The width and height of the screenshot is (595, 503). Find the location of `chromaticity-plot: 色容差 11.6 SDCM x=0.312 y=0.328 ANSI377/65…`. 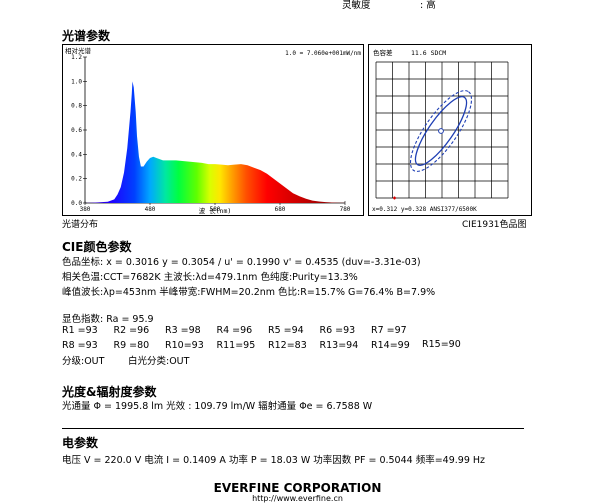

chromaticity-plot: 色容差 11.6 SDCM x=0.312 y=0.328 ANSI377/65… is located at coordinates (440, 130).